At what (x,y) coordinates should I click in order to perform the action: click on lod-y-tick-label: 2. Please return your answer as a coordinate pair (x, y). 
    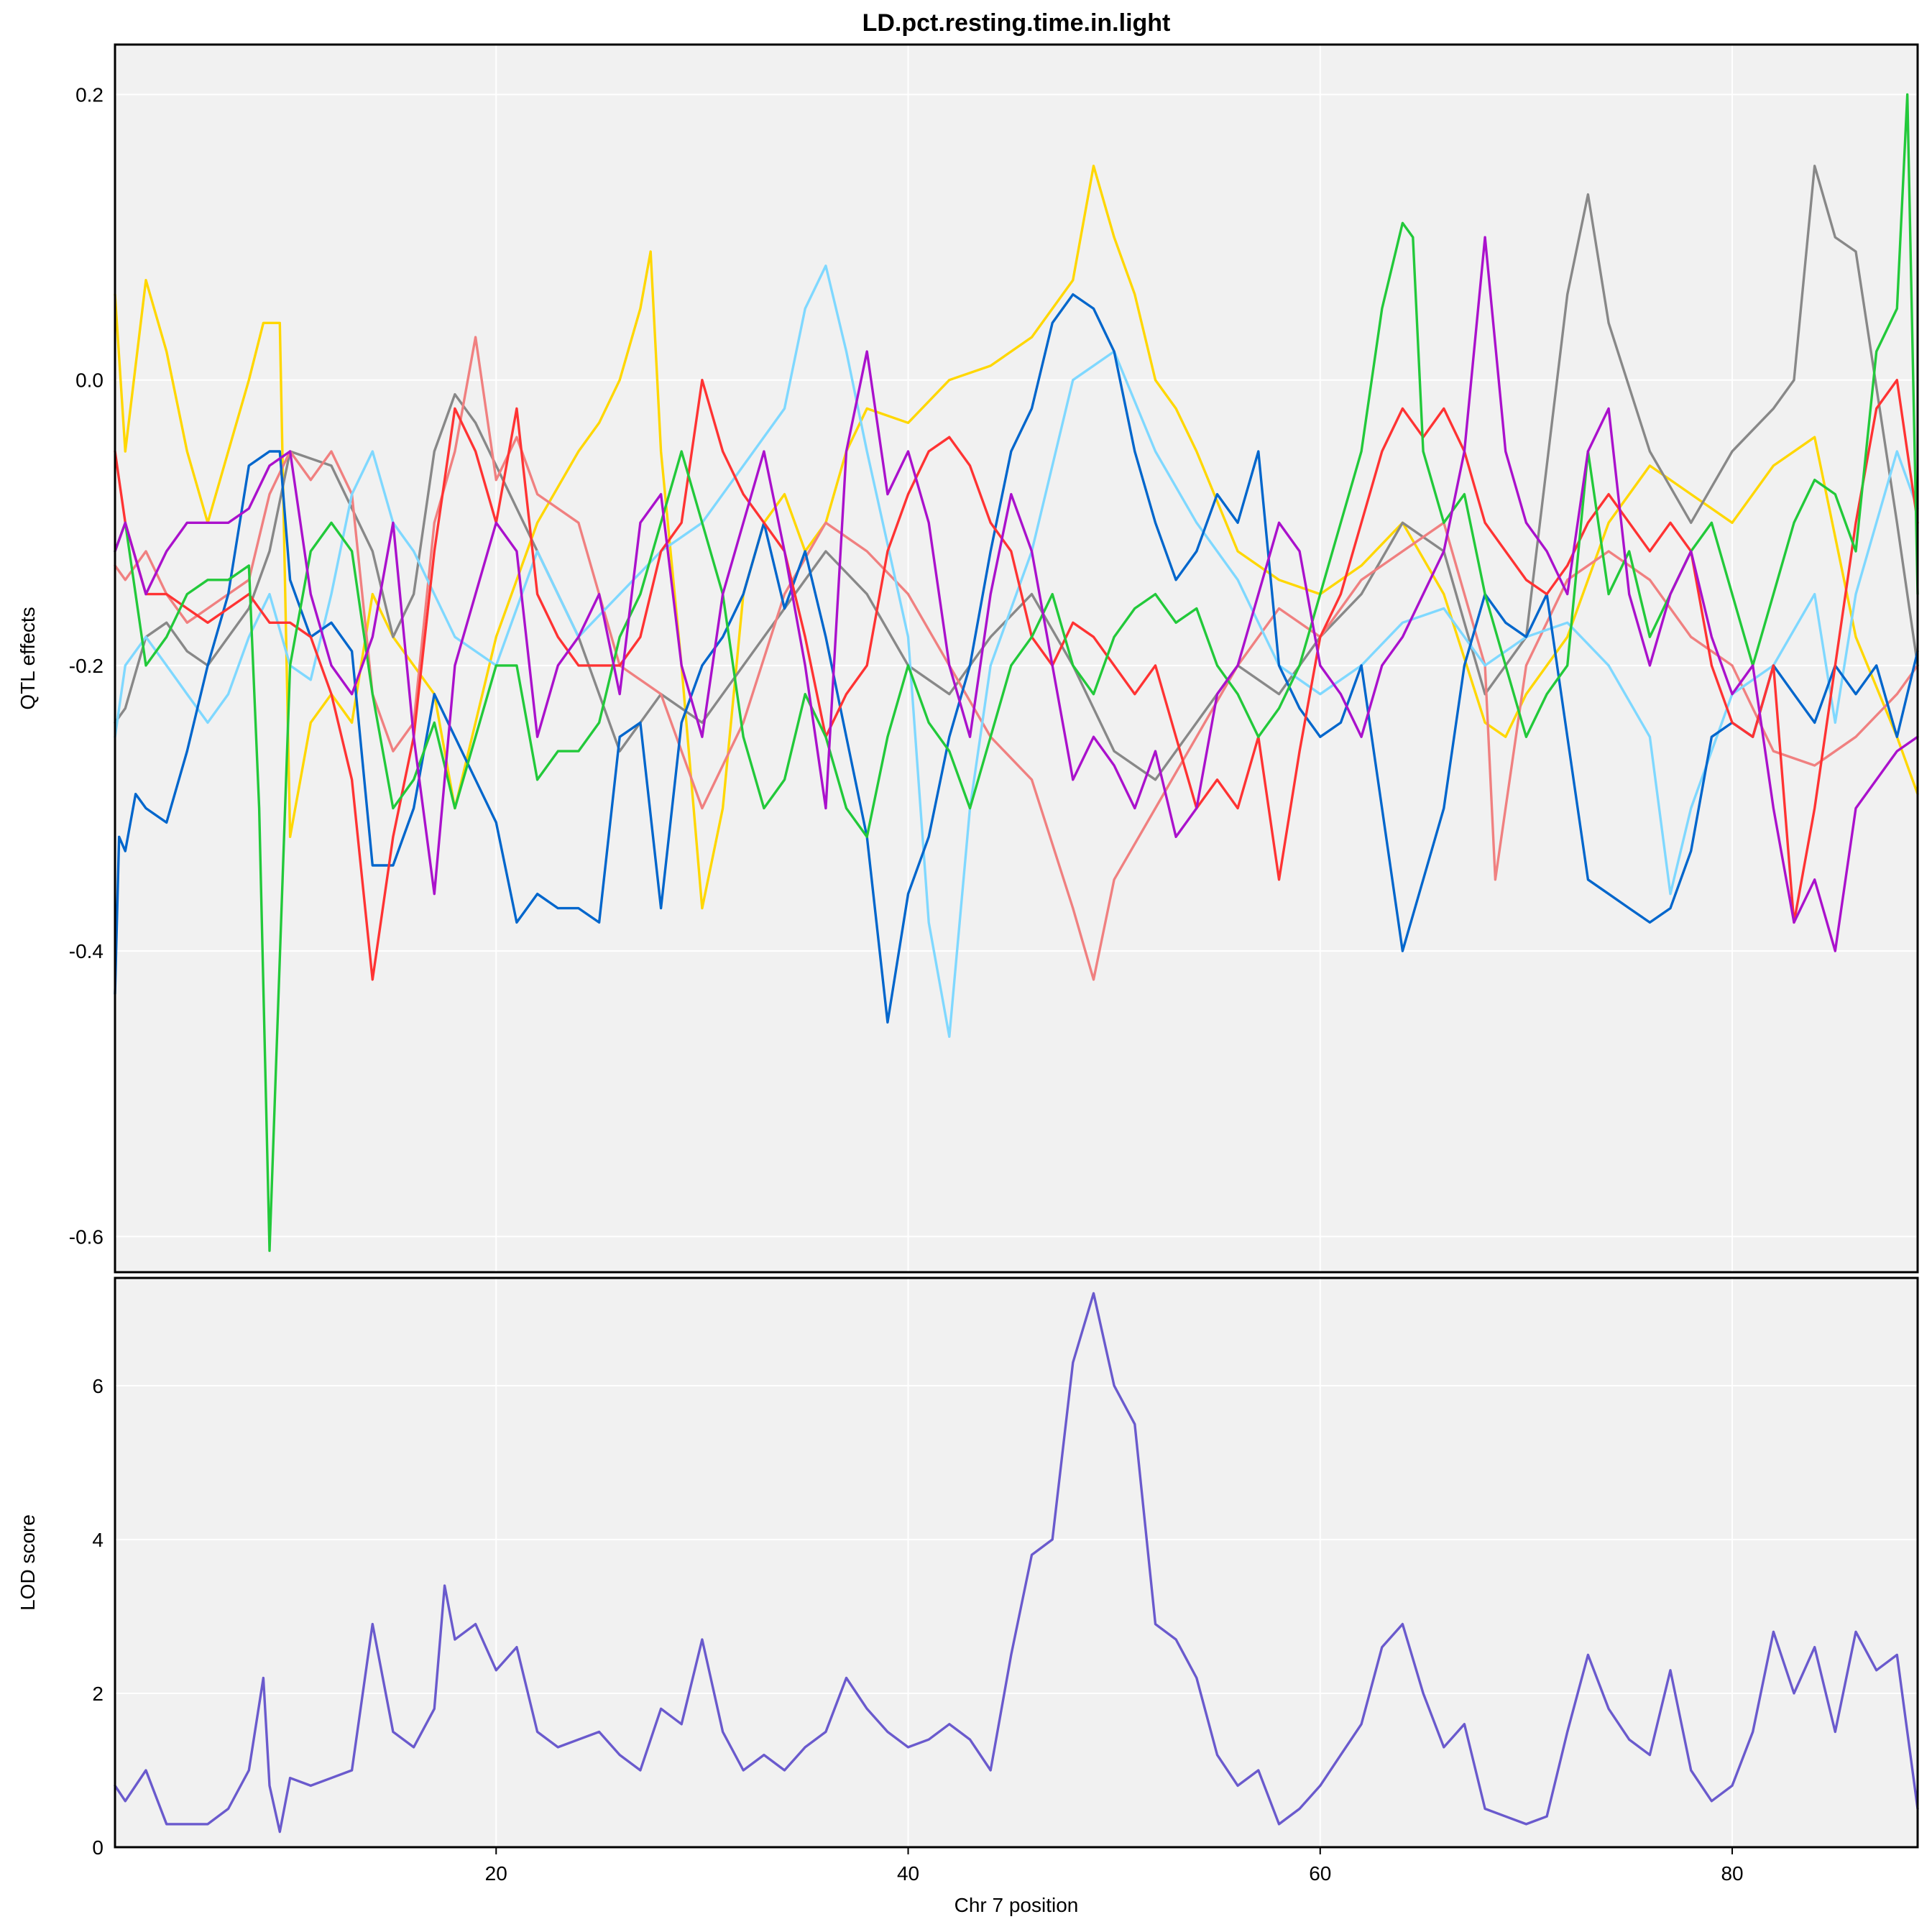
    Looking at the image, I should click on (98, 1694).